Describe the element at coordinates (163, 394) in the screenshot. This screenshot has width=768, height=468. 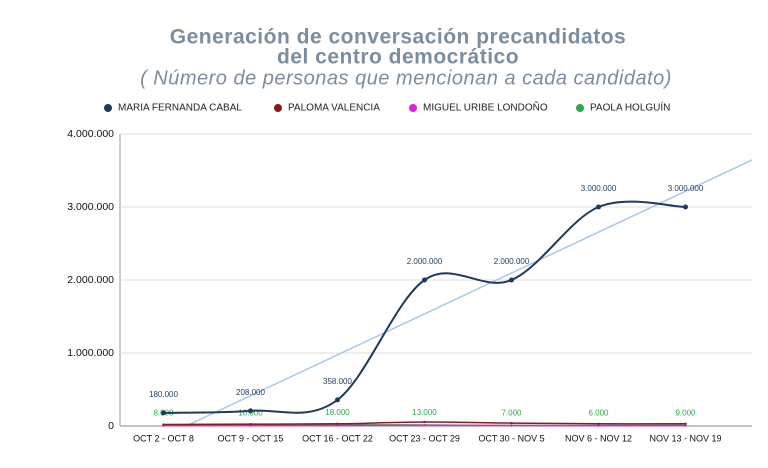
I see `value-label: 180.000` at that location.